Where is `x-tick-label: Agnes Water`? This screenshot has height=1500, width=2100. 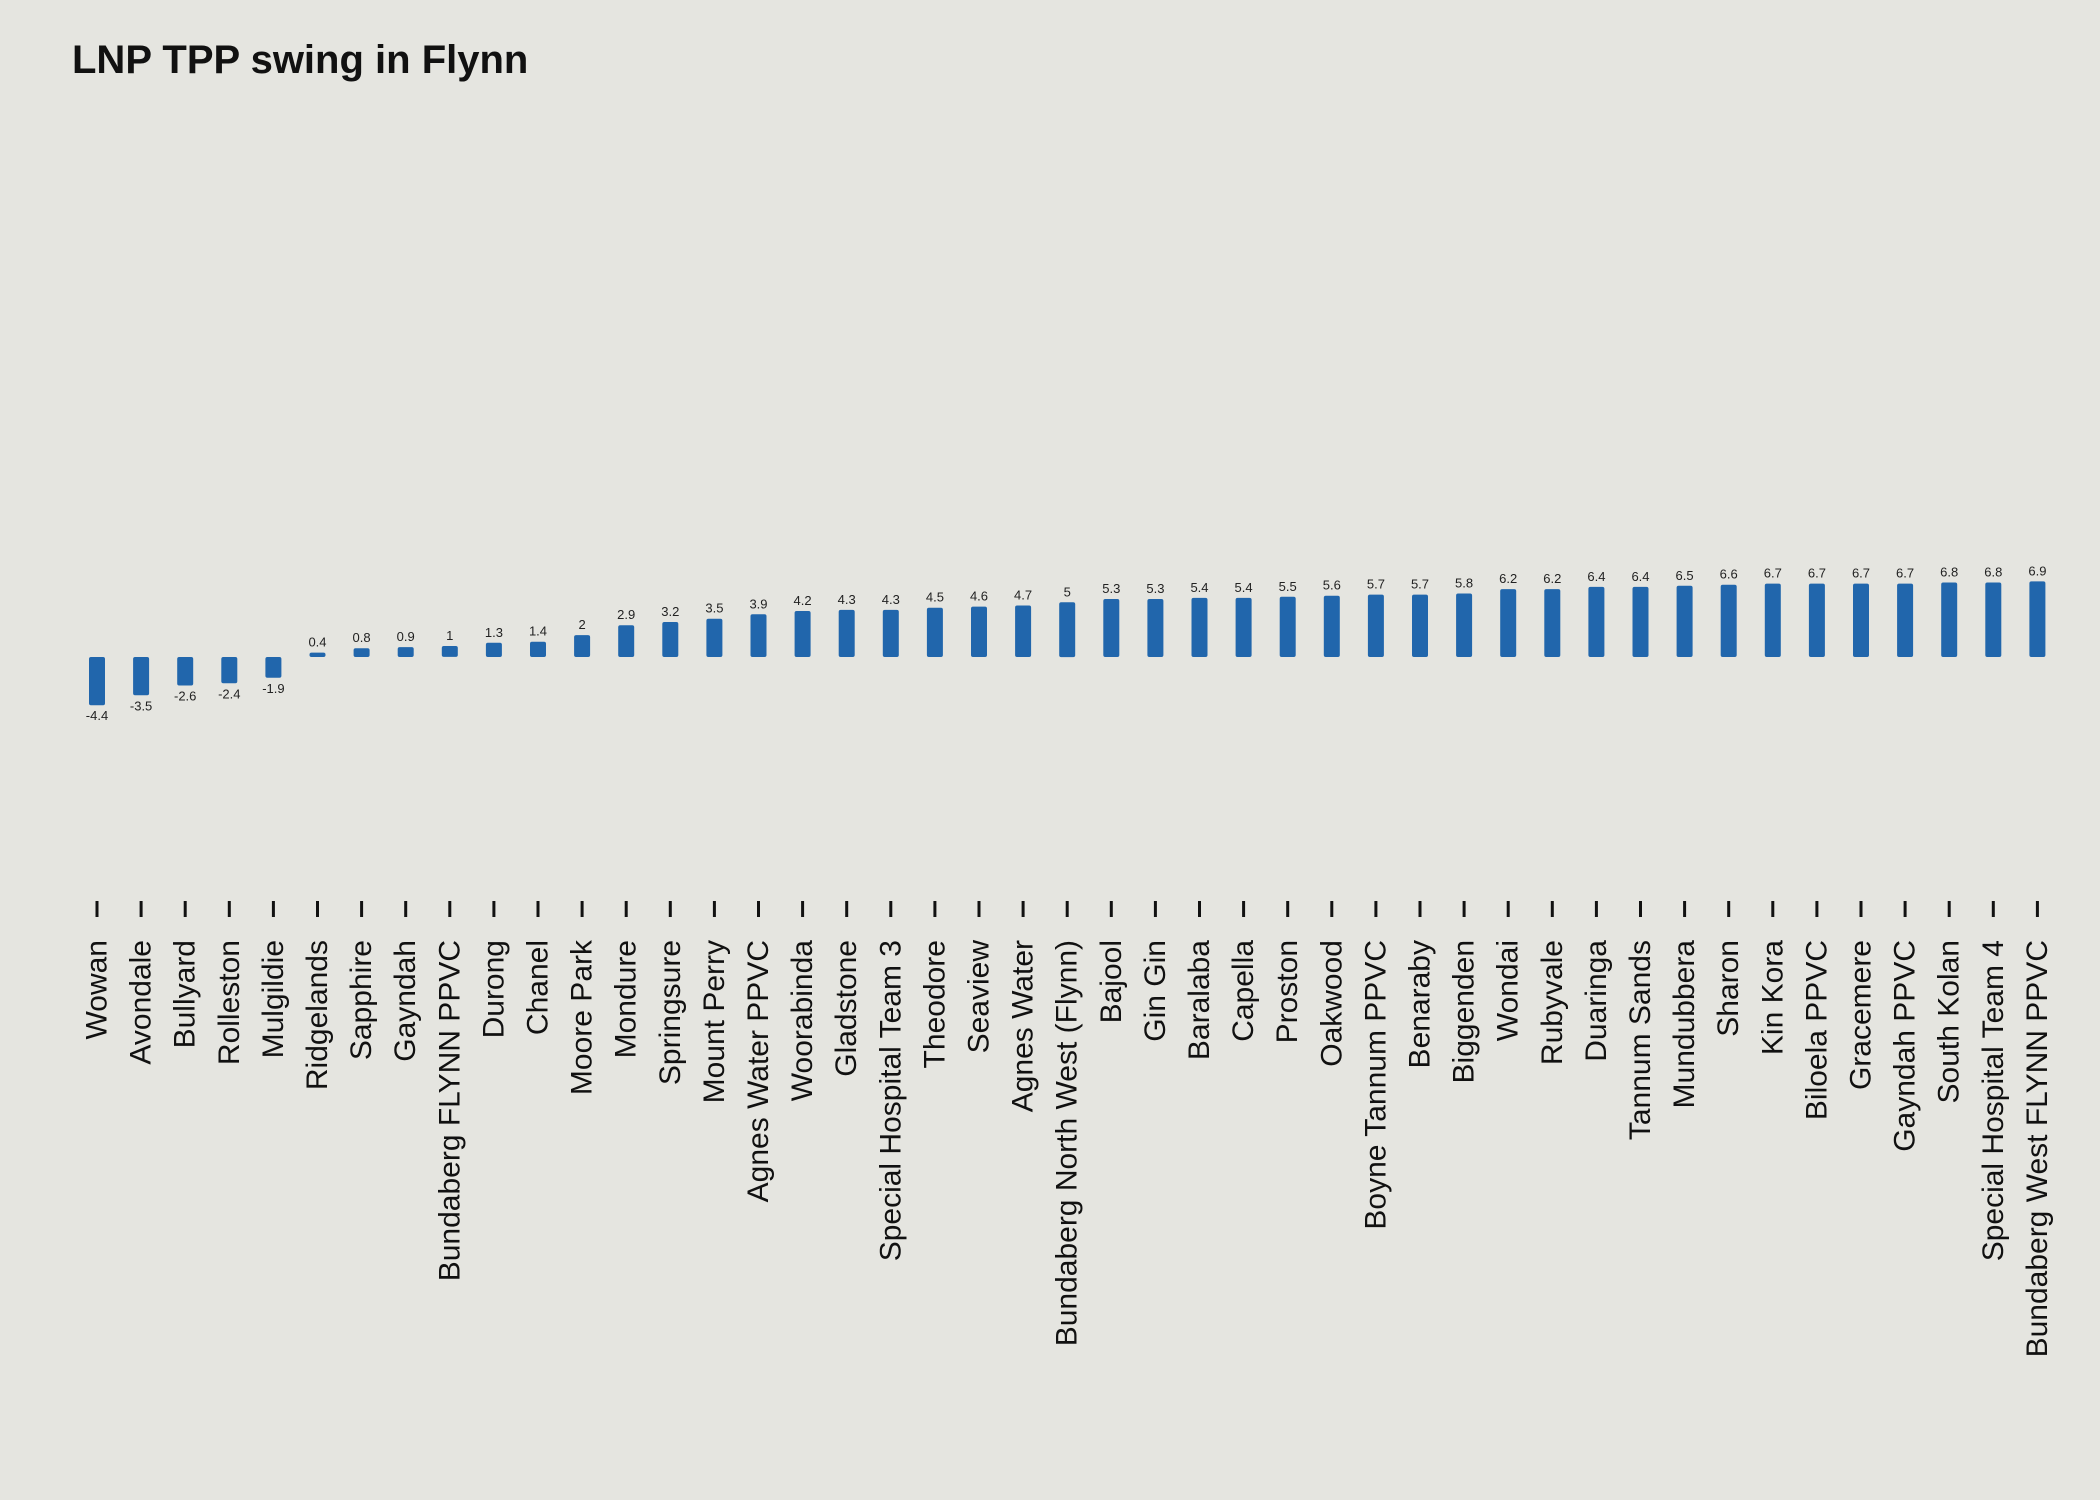
x-tick-label: Agnes Water is located at coordinates (1023, 1026).